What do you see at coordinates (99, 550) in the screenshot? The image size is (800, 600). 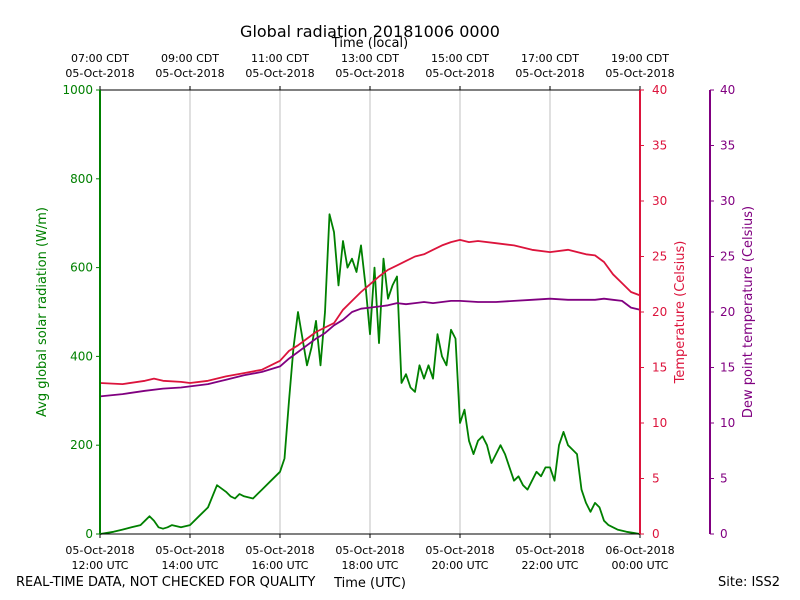 I see `bottom-tick-date-0: 05-Oct-2018` at bounding box center [99, 550].